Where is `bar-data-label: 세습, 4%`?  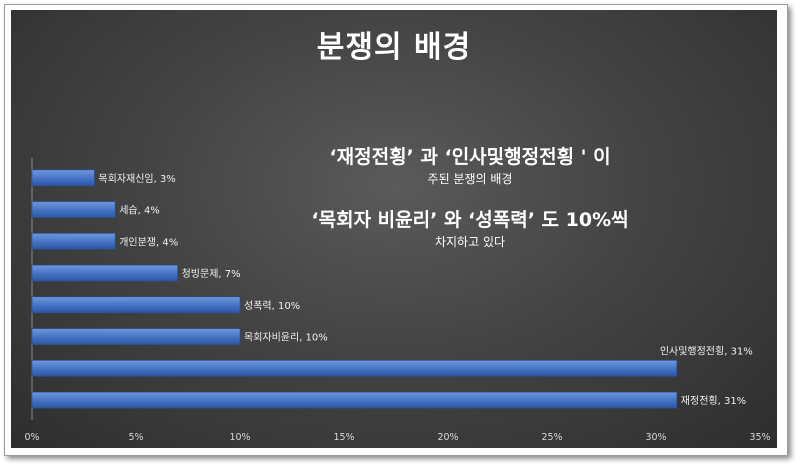 bar-data-label: 세습, 4% is located at coordinates (139, 211).